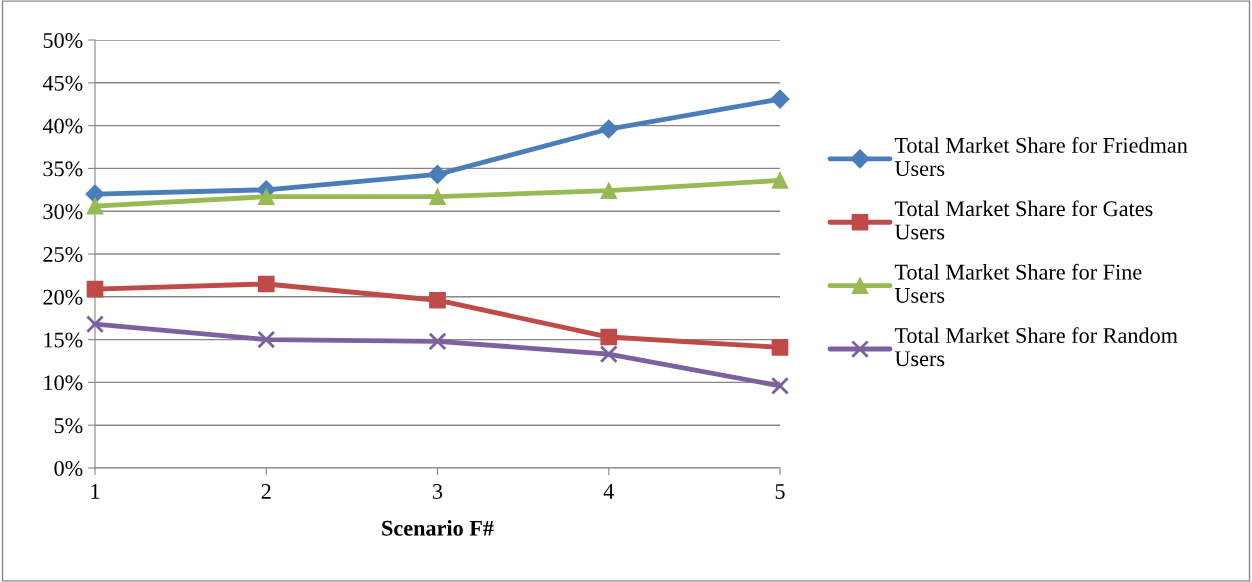 This screenshot has width=1252, height=582. I want to click on y-tick-label: 20%, so click(63, 297).